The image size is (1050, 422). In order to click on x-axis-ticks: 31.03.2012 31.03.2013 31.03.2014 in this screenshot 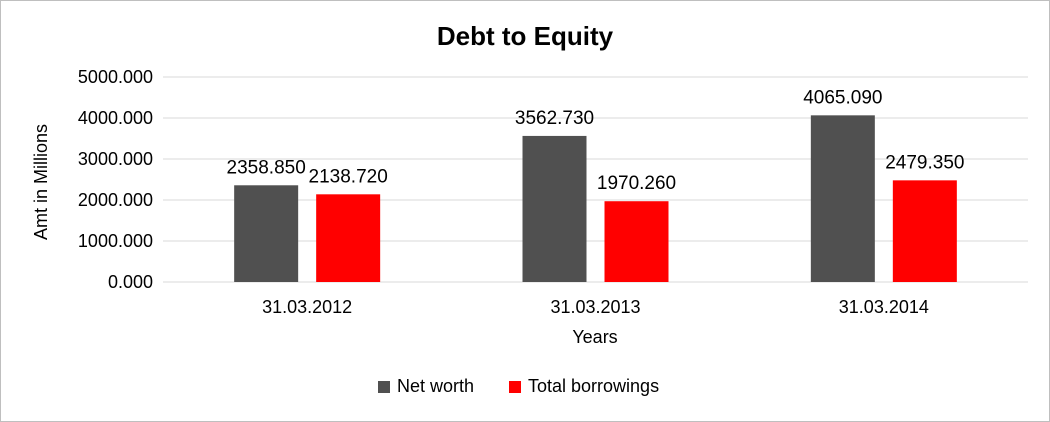, I will do `click(595, 307)`.